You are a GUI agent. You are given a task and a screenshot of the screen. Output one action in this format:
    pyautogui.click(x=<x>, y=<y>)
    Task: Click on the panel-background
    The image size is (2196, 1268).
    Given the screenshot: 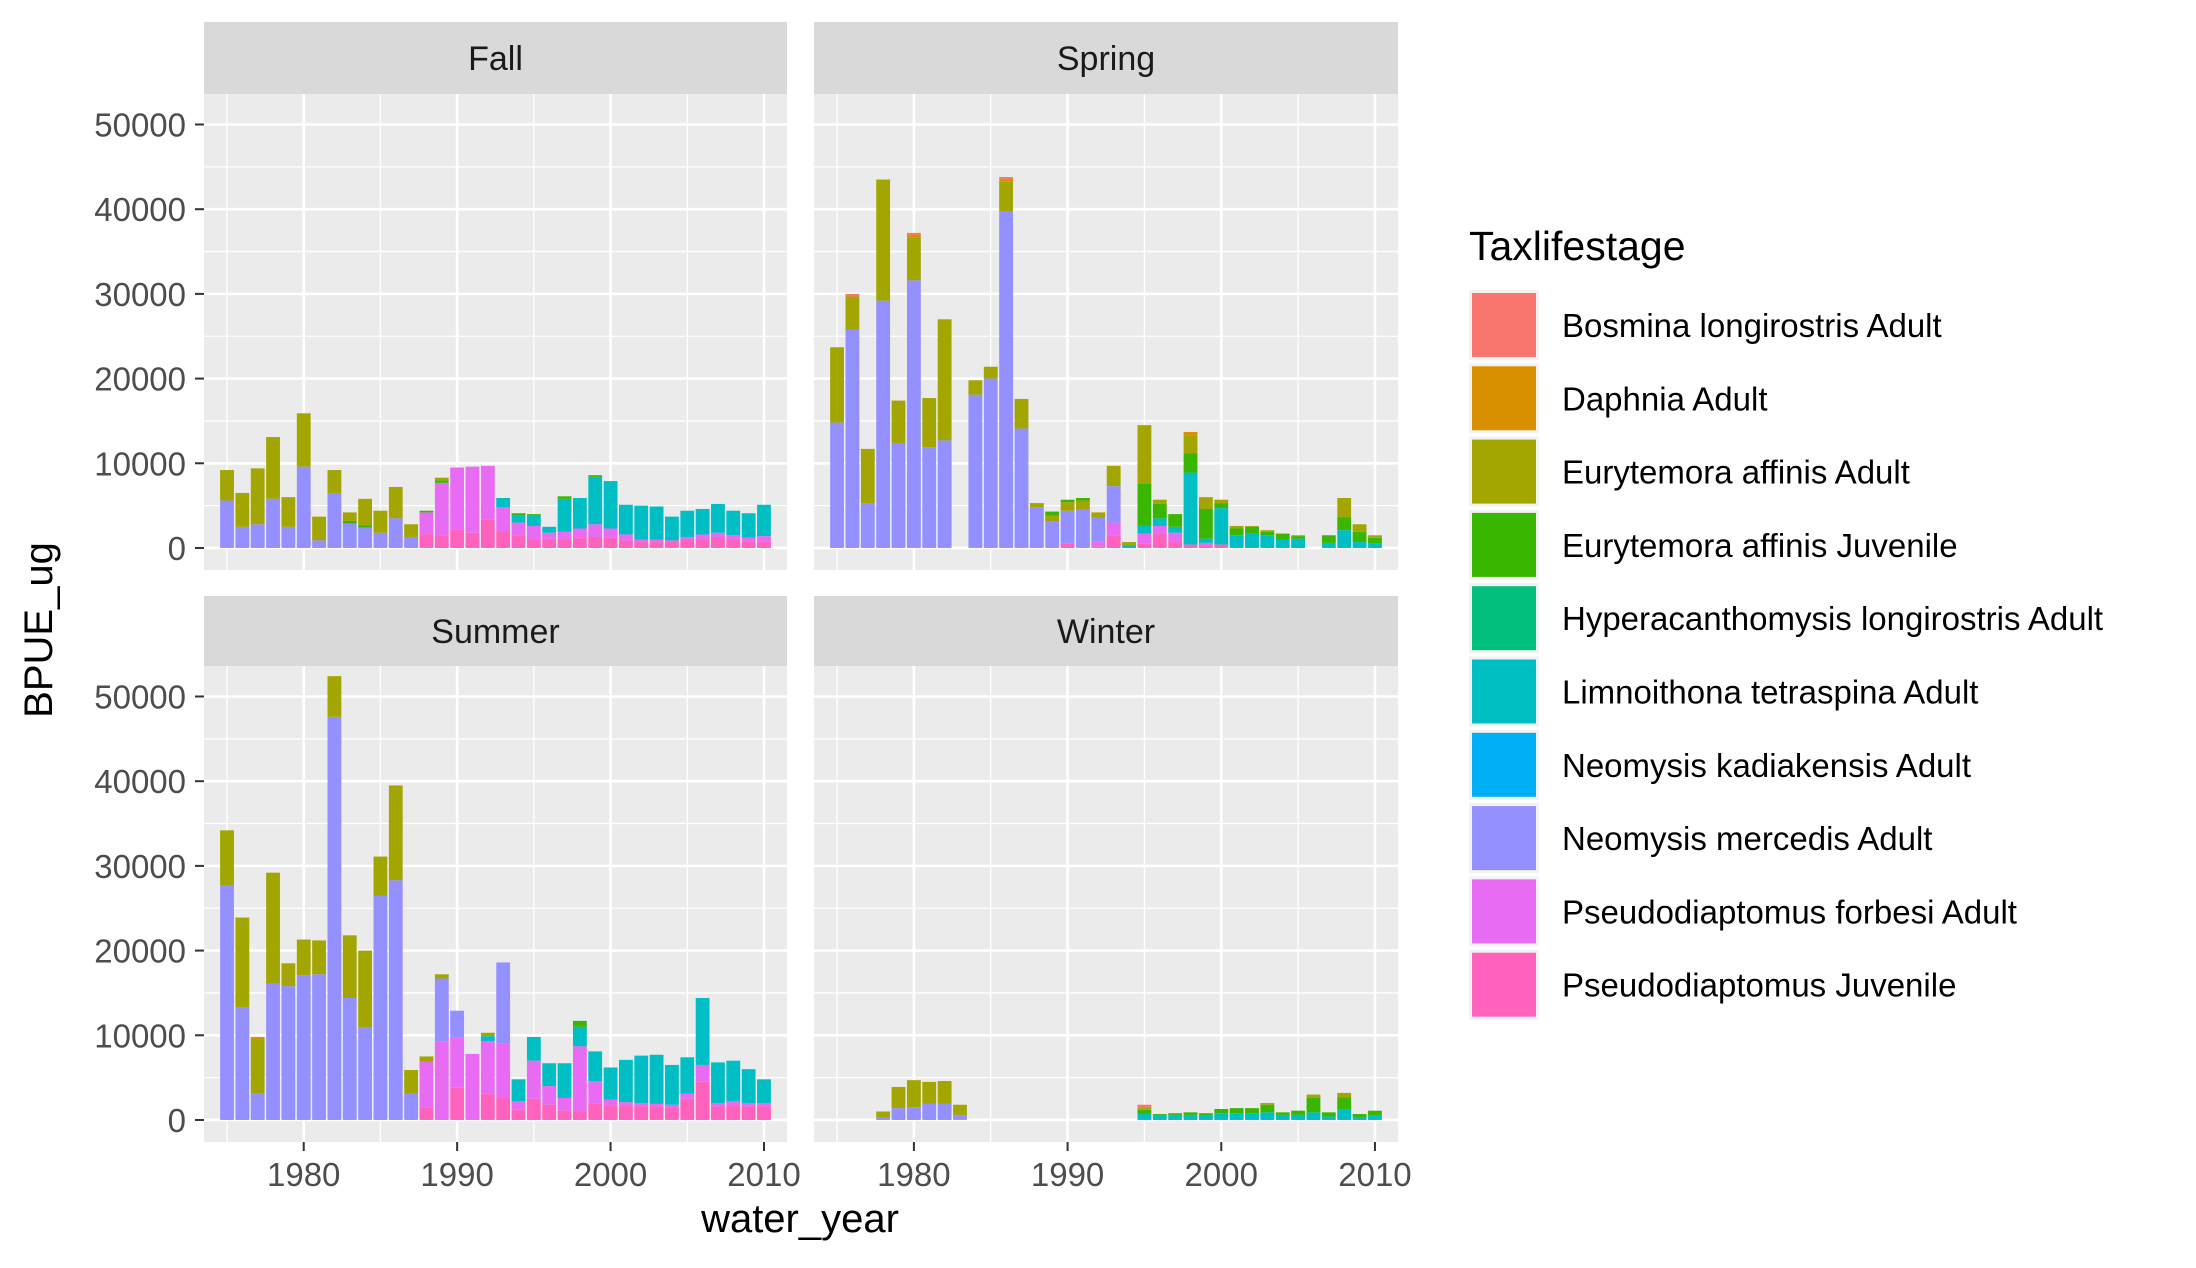 What is the action you would take?
    pyautogui.click(x=1106, y=904)
    